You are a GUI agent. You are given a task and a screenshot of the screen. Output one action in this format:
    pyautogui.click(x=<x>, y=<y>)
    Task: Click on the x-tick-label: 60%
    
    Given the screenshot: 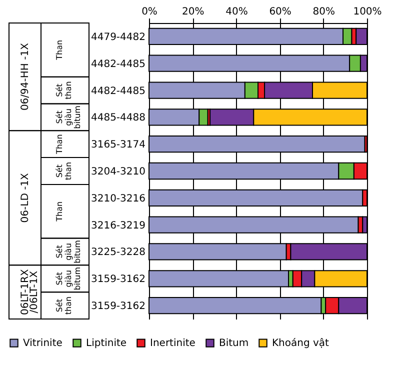 What is the action you would take?
    pyautogui.click(x=280, y=12)
    